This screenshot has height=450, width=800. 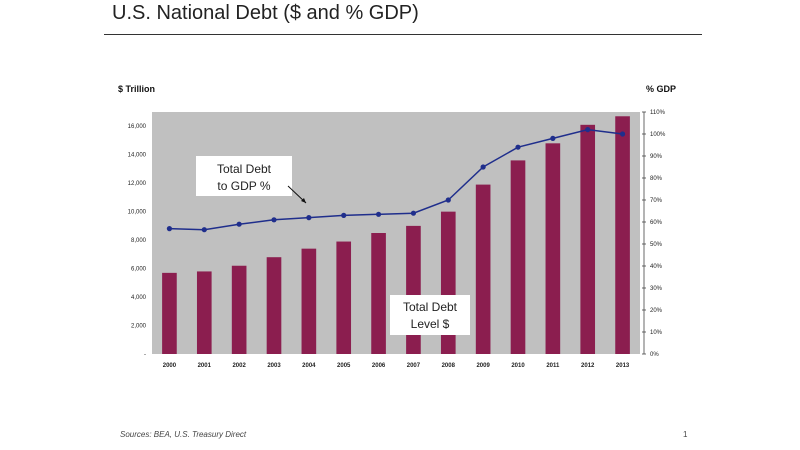 What do you see at coordinates (378, 214) in the screenshot?
I see `point-2006` at bounding box center [378, 214].